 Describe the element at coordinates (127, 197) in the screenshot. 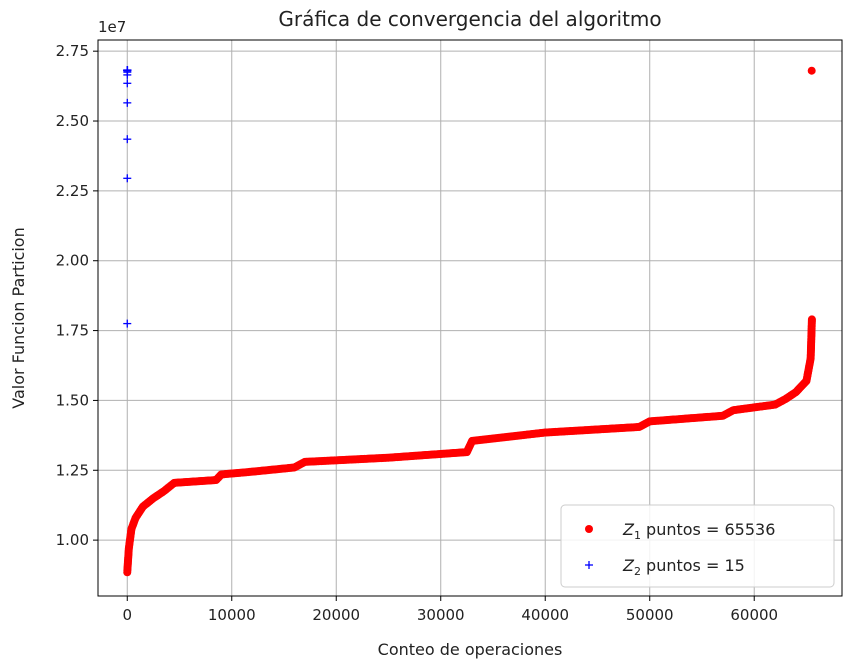

I see `series-z2` at that location.